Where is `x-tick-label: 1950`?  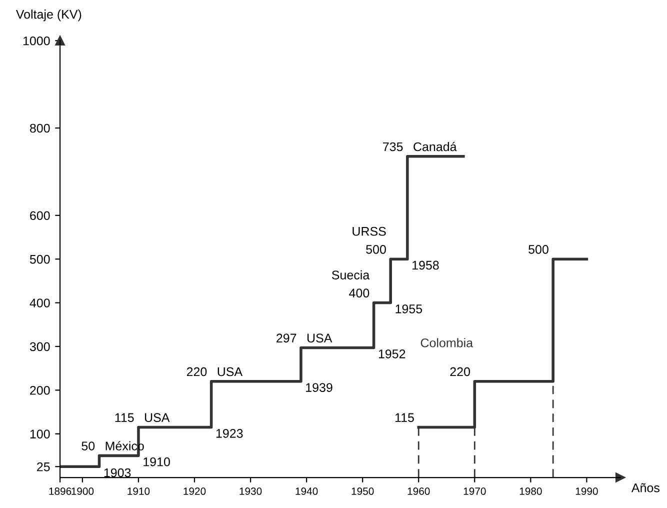
x-tick-label: 1950 is located at coordinates (363, 491).